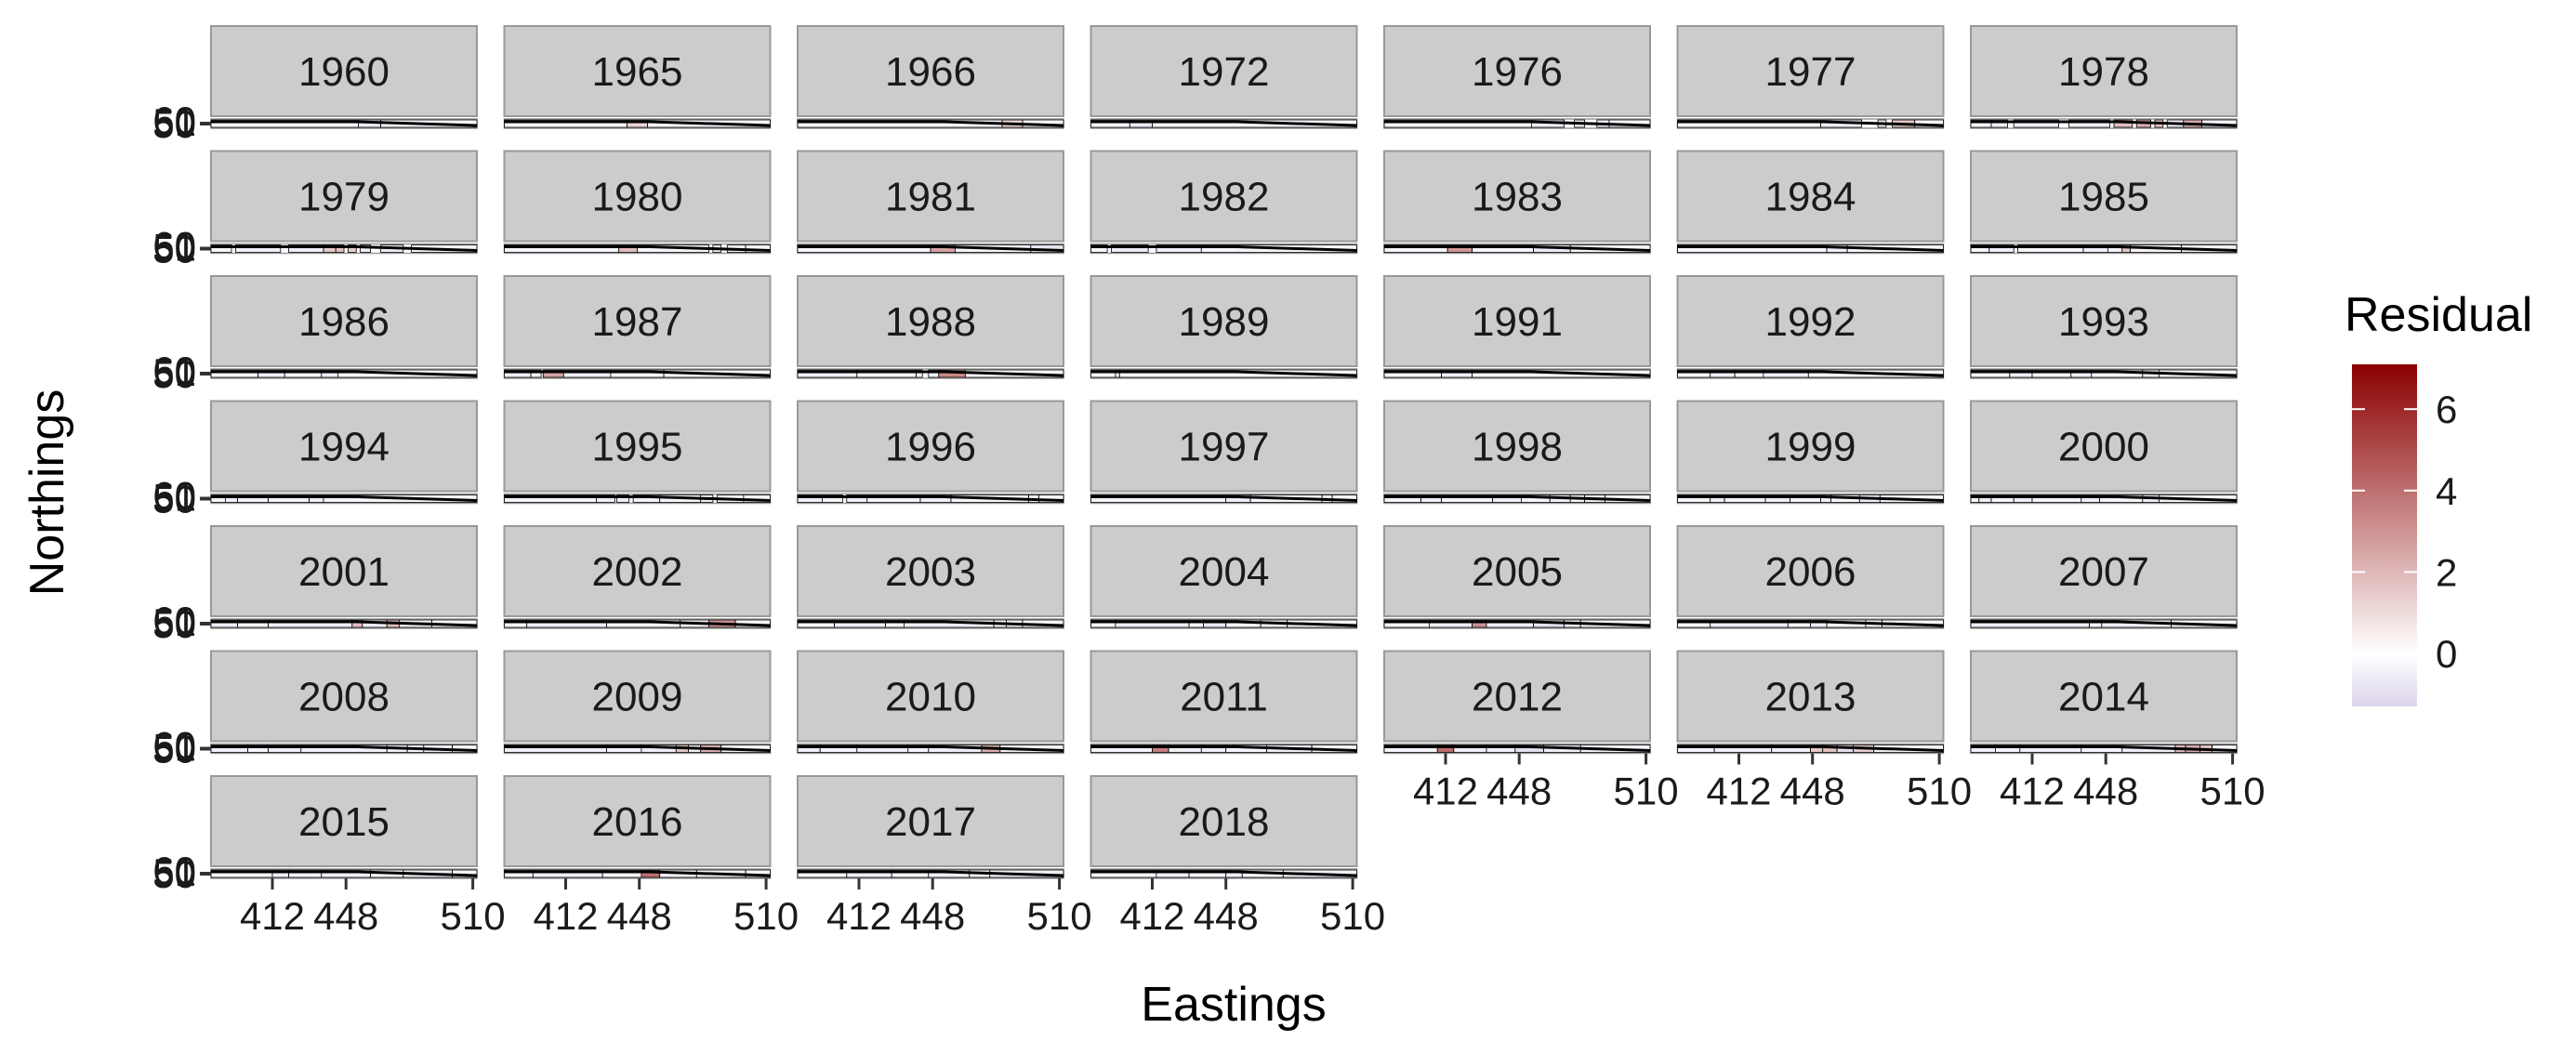 The image size is (2576, 1054). I want to click on facet-panel-1993: 1993, so click(2104, 327).